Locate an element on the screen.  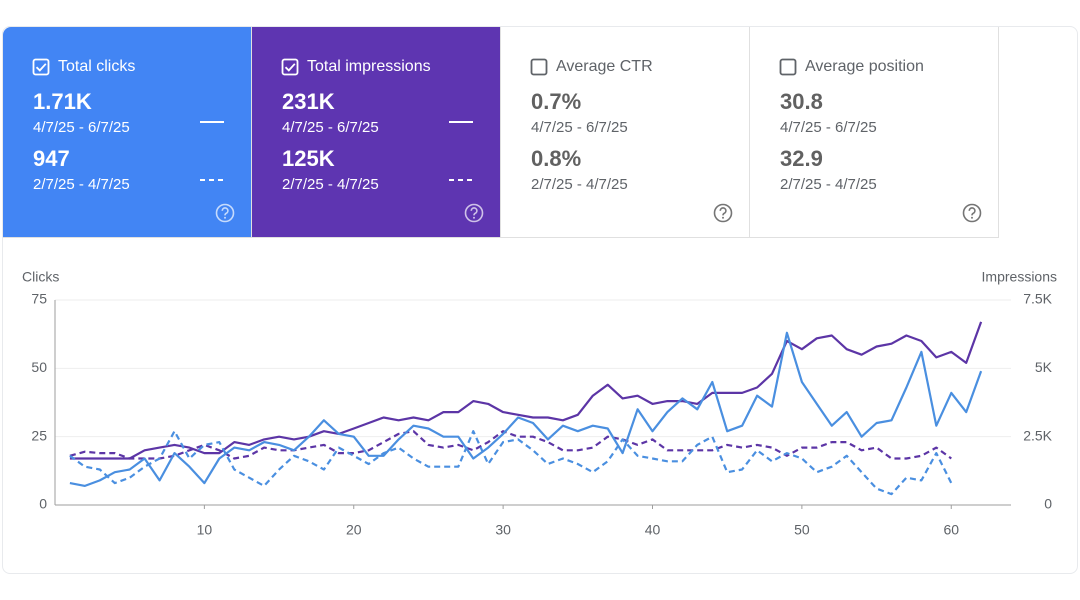
metric-label: Average position is located at coordinates (864, 66).